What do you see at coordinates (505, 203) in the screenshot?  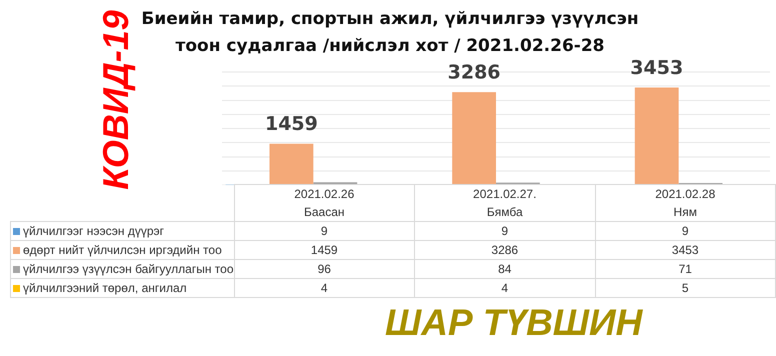 I see `x-tick-label: 2021.02.27. Бямба` at bounding box center [505, 203].